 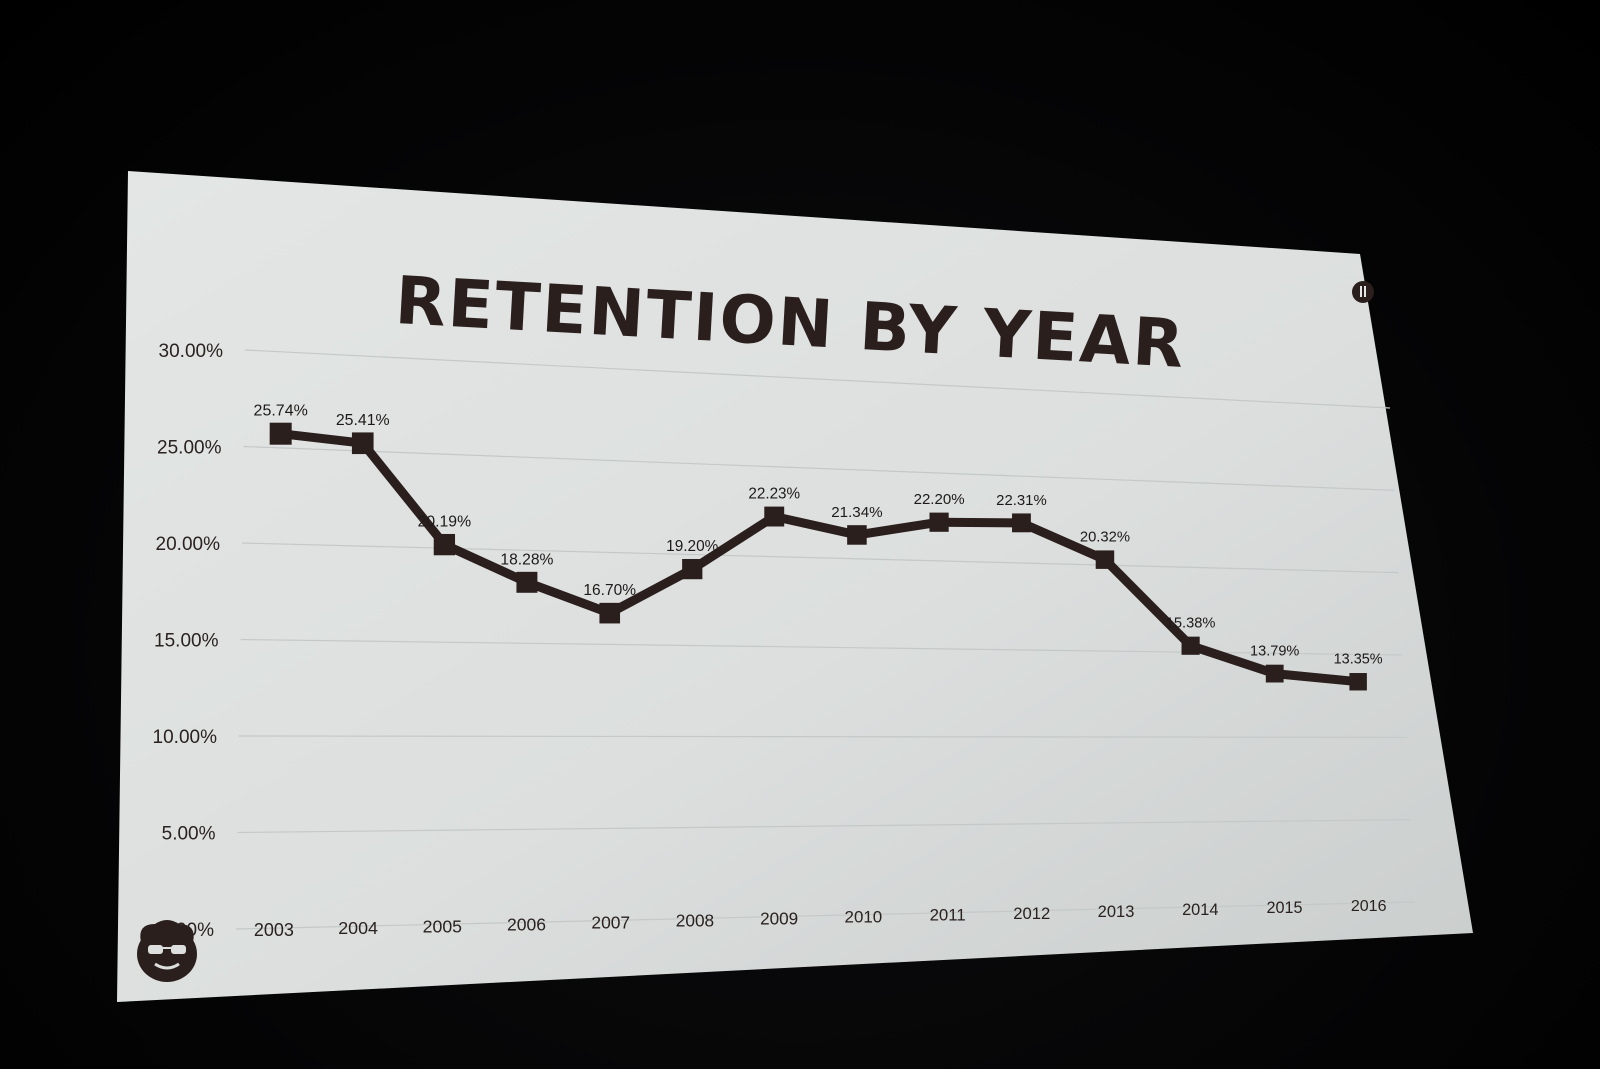 What do you see at coordinates (444, 522) in the screenshot?
I see `data-label: 20.19%` at bounding box center [444, 522].